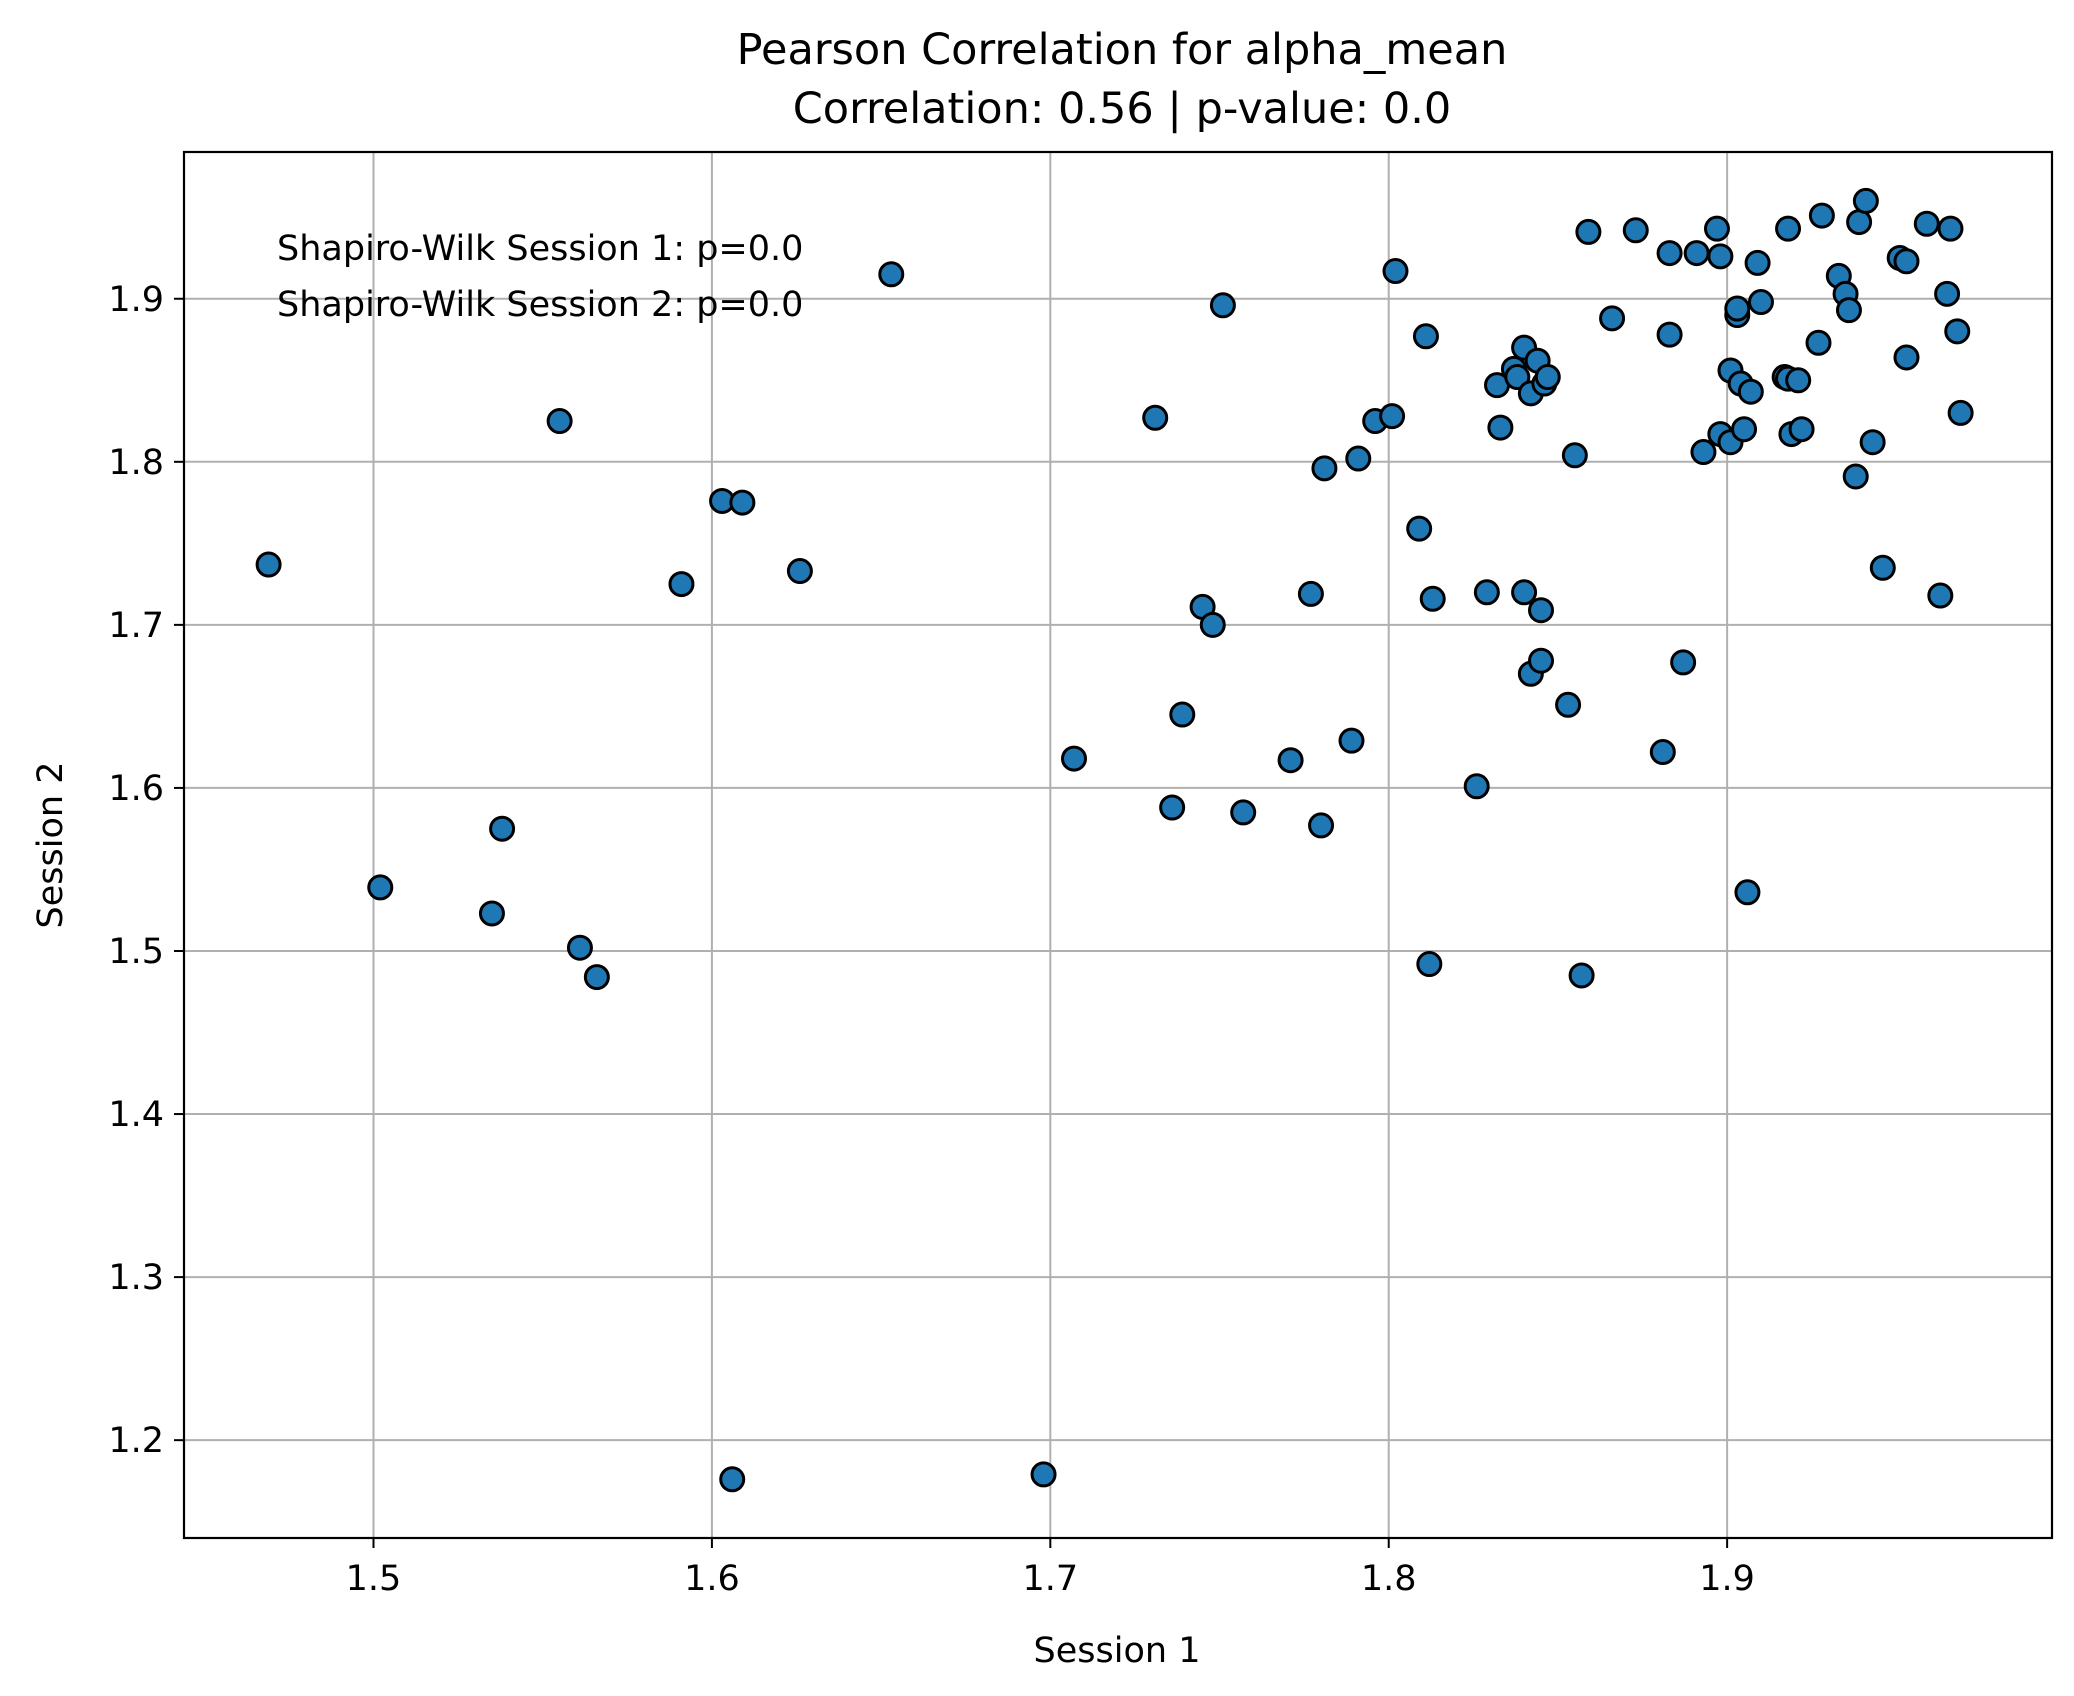 The width and height of the screenshot is (2074, 1696). What do you see at coordinates (540, 305) in the screenshot?
I see `annotation-shapiro-session-2: Shapiro-Wilk Session 2: p=0.0` at bounding box center [540, 305].